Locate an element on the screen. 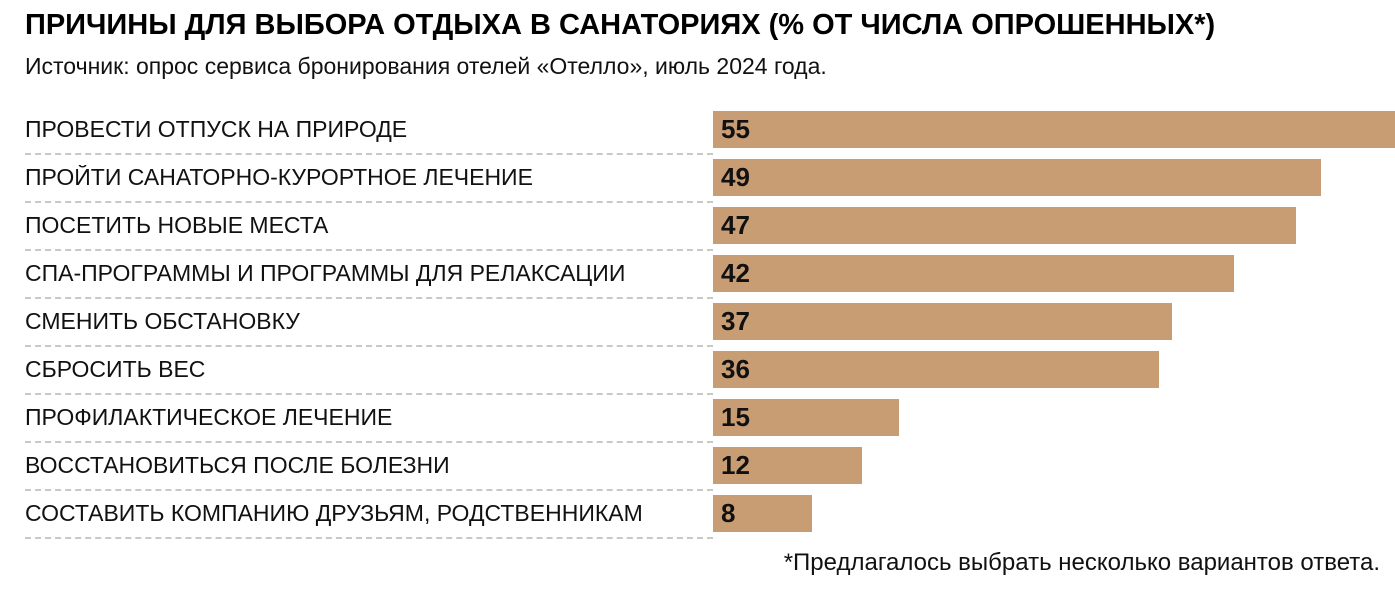  chart-row: ПОСЕТИТЬ НОВЫЕ МЕСТА 47 is located at coordinates (710, 226).